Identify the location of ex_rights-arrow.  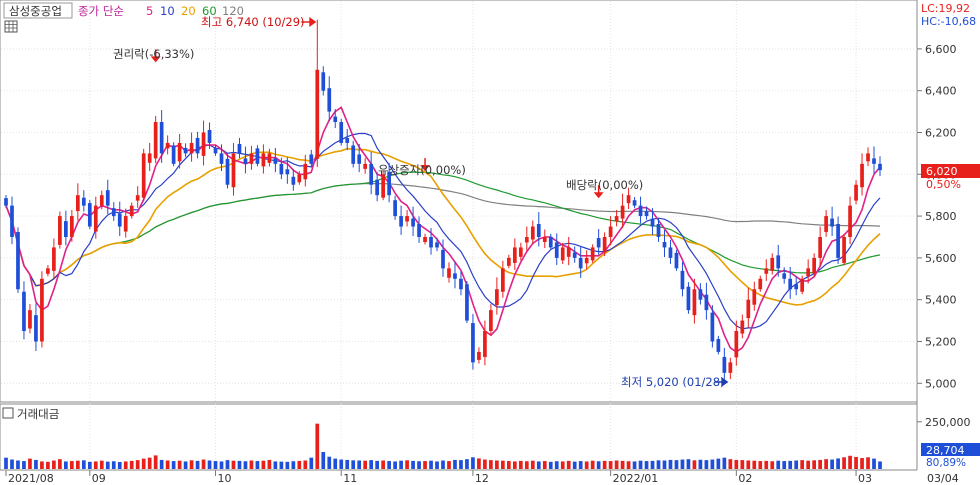
(155, 59).